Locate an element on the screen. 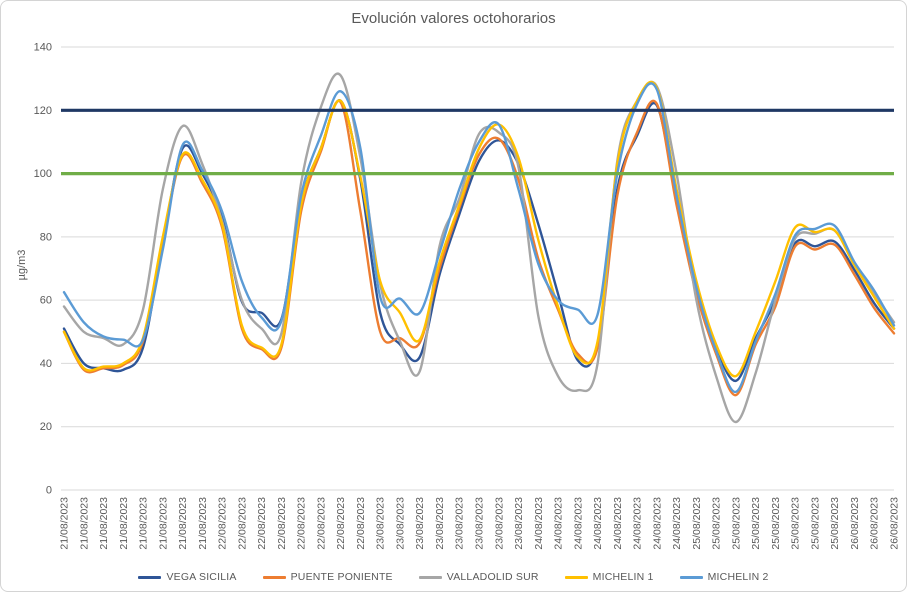  y-tick-label: 20 is located at coordinates (46, 427).